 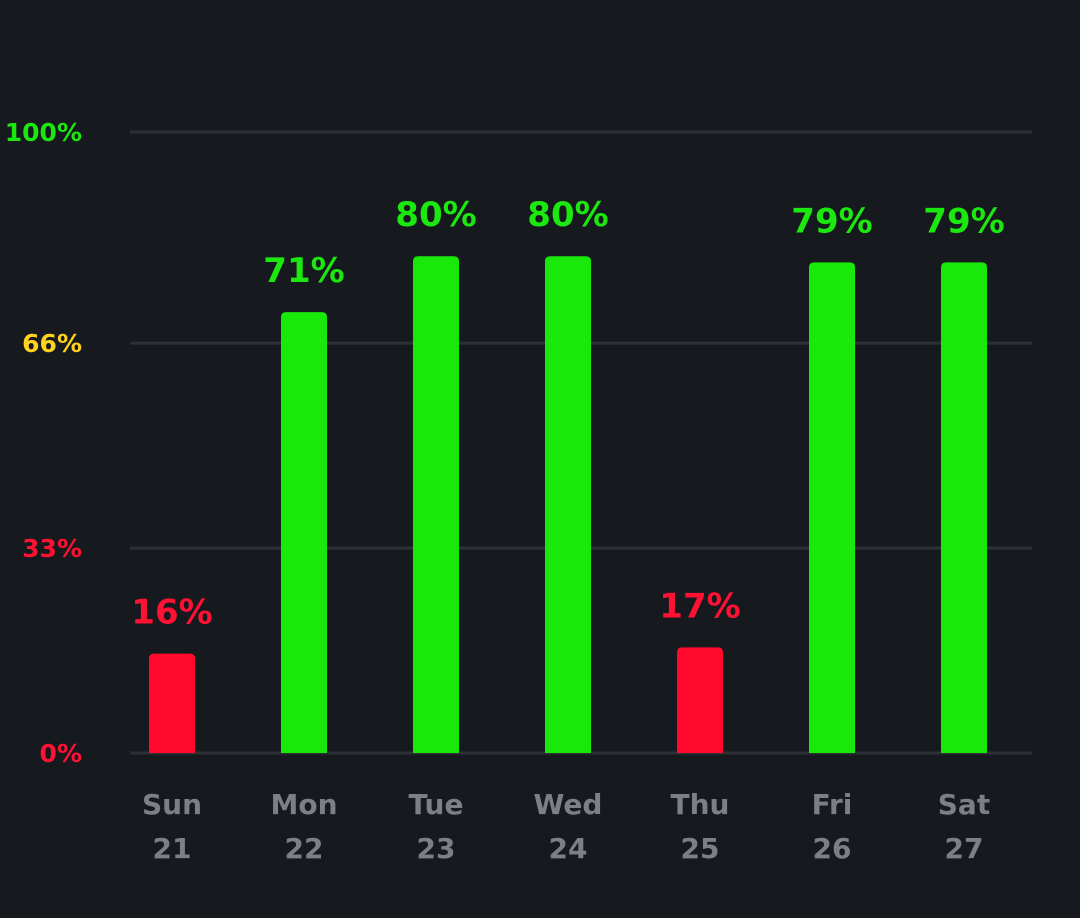 I want to click on y-tick-label-33: 33%, so click(x=52, y=548).